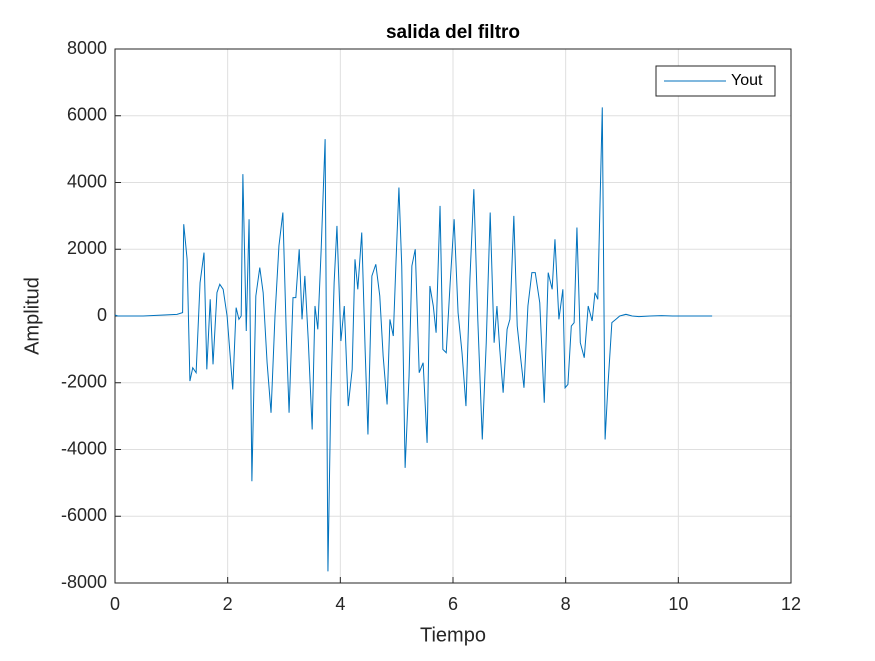 The image size is (875, 661). I want to click on x-tick-label: 6, so click(453, 604).